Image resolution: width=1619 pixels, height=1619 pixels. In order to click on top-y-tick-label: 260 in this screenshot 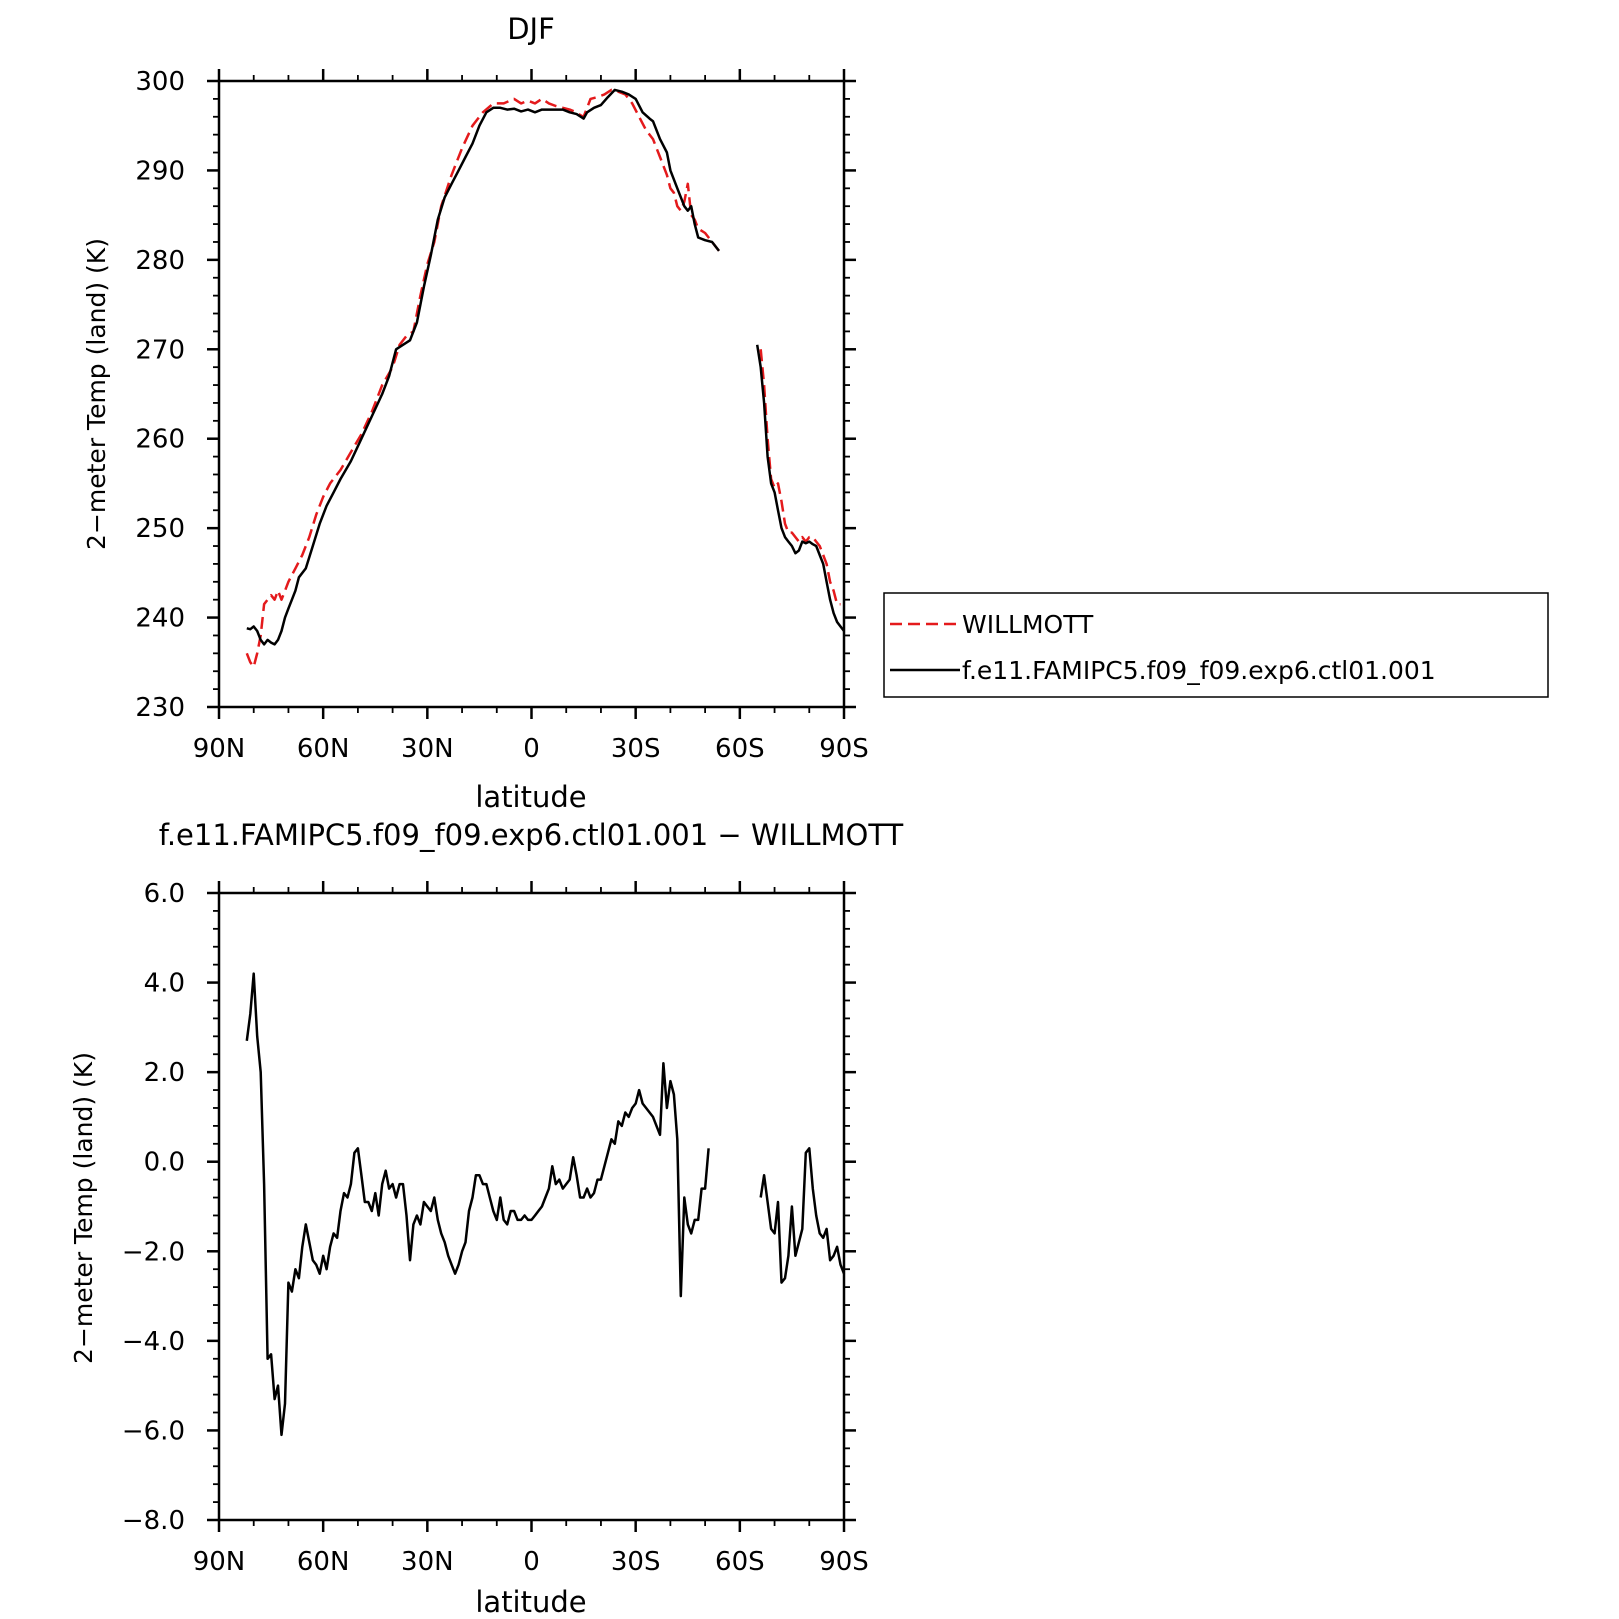, I will do `click(160, 440)`.